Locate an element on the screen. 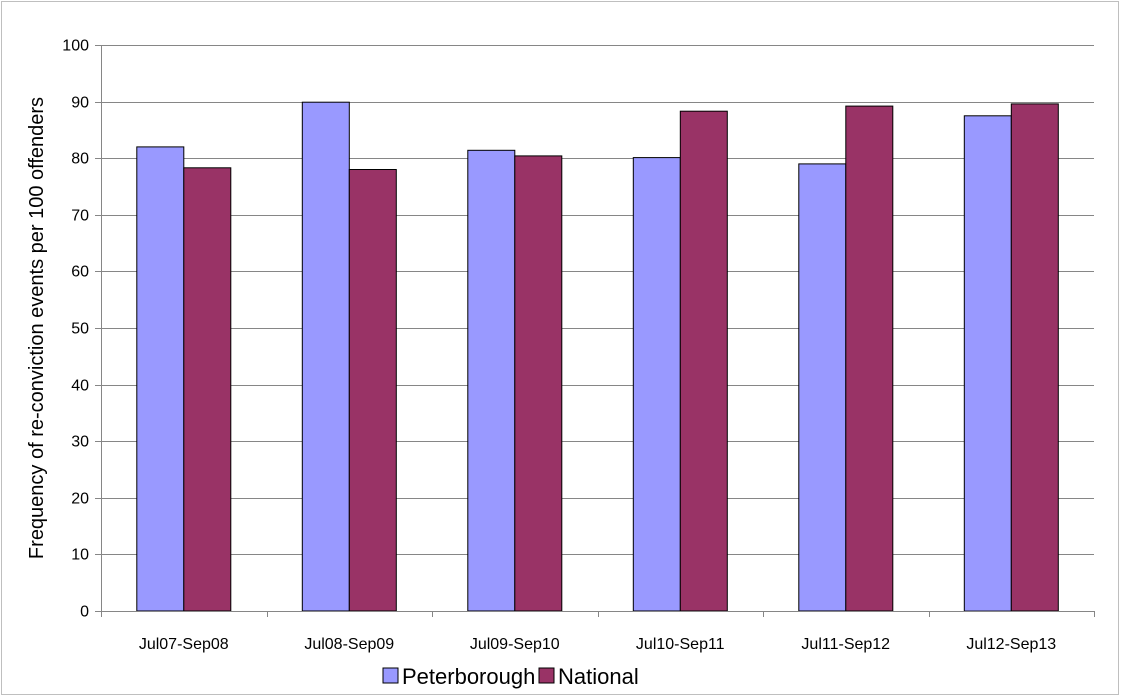 Image resolution: width=1122 pixels, height=698 pixels. x-tick-label: Jul08-Sep09 is located at coordinates (349, 644).